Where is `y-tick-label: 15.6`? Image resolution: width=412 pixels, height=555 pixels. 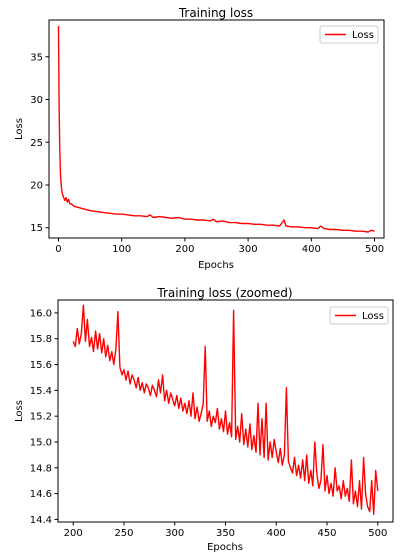
y-tick-label: 15.6 is located at coordinates (41, 365).